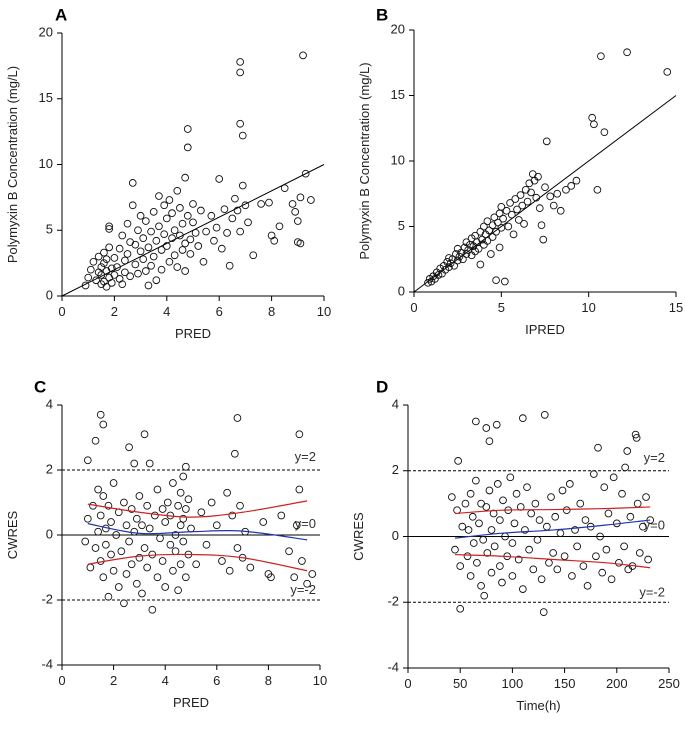 This screenshot has height=733, width=685. What do you see at coordinates (669, 683) in the screenshot?
I see `panel-d-x-tick-label: 250` at bounding box center [669, 683].